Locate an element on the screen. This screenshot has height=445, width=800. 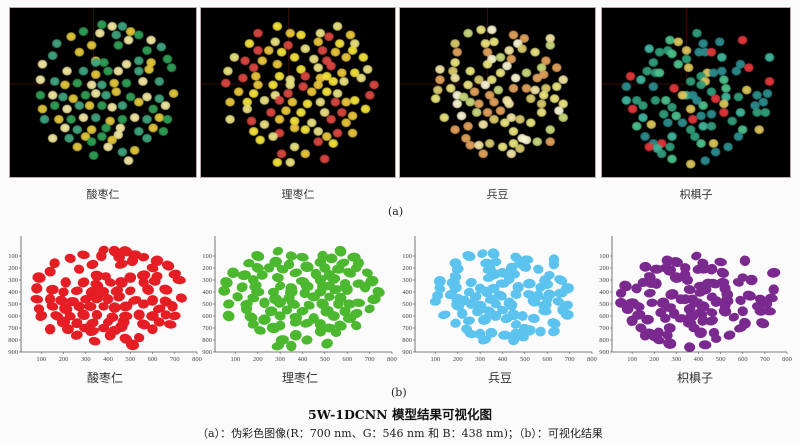
plot-caption-1: 酸枣仁 is located at coordinates (104, 378).